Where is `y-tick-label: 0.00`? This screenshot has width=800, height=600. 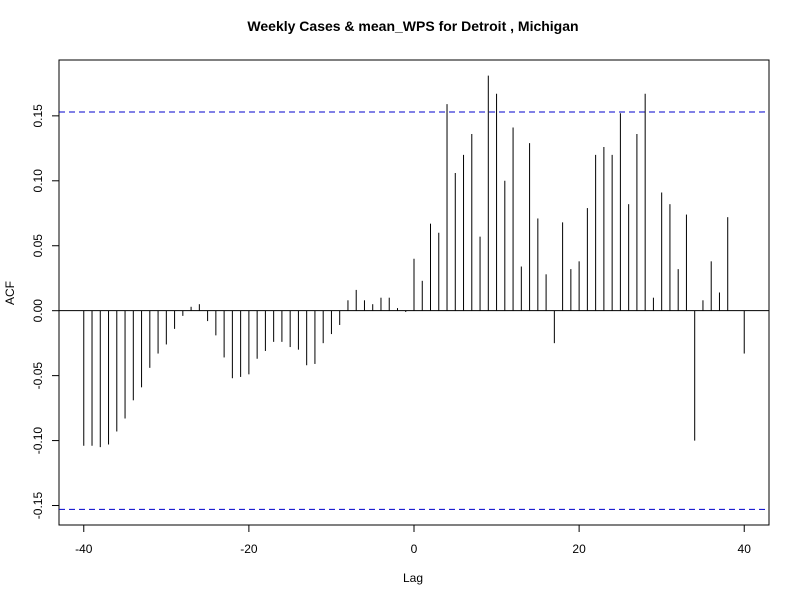 y-tick-label: 0.00 is located at coordinates (38, 311).